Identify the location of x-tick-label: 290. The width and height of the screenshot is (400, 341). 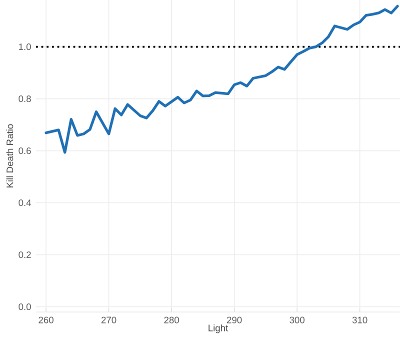
(234, 320).